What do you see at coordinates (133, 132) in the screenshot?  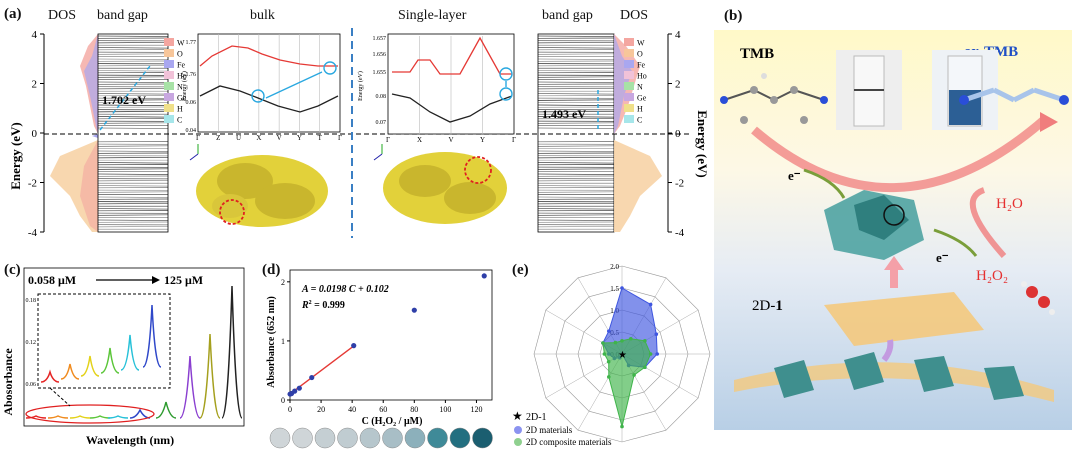 I see `band-structure-left` at bounding box center [133, 132].